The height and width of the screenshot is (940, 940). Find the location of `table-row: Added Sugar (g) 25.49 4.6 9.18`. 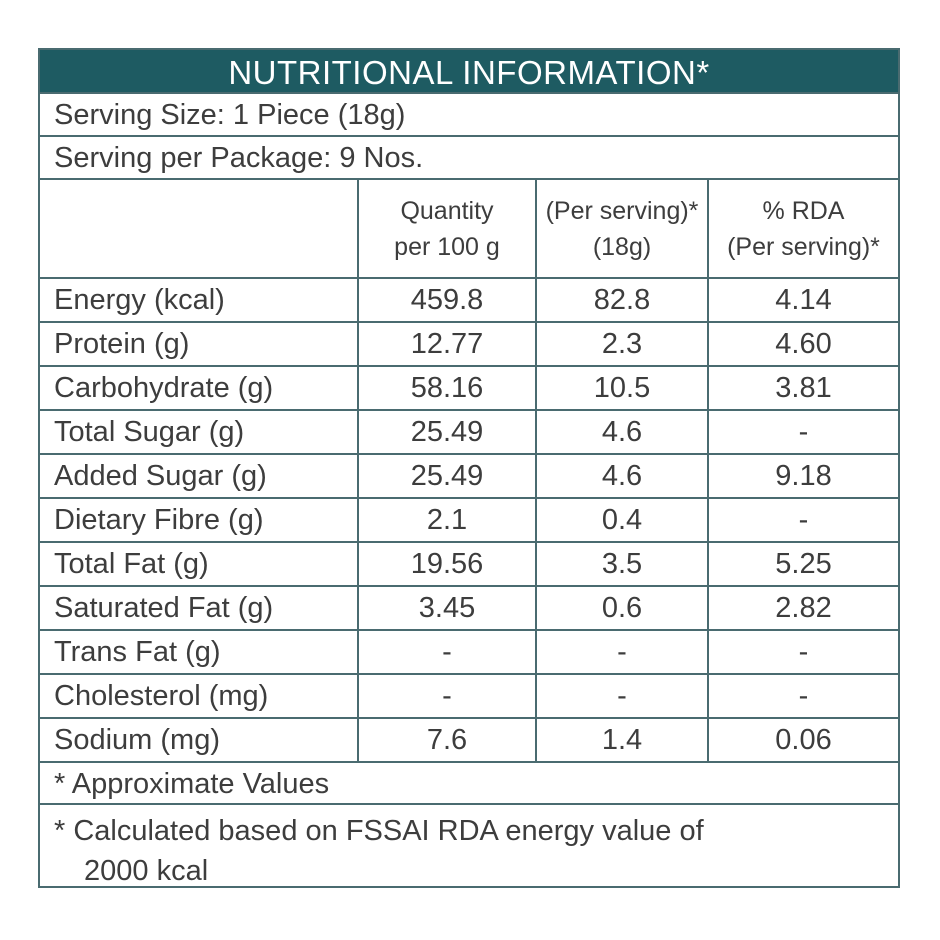

table-row: Added Sugar (g) 25.49 4.6 9.18 is located at coordinates (469, 476).